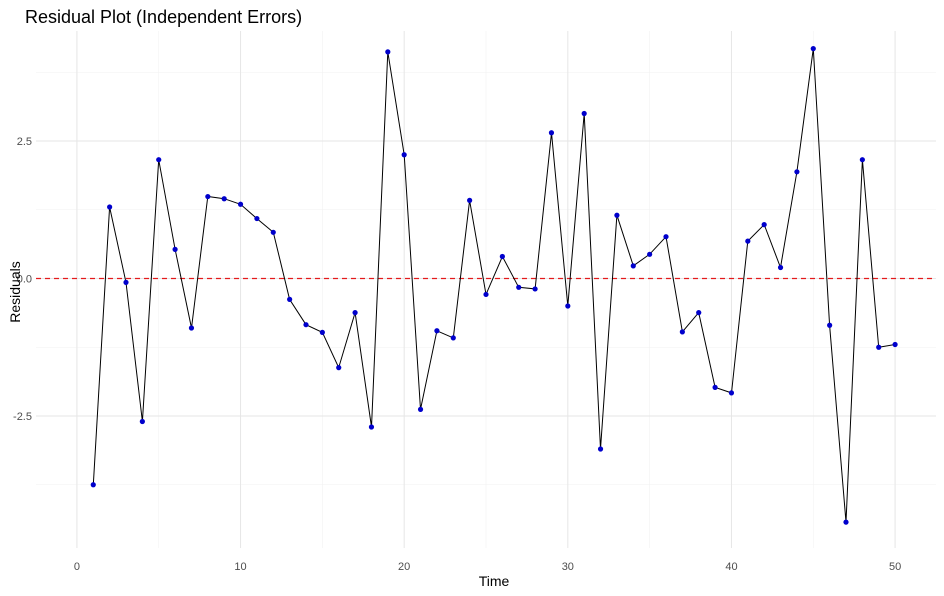  I want to click on y-tick-labels: -2.5 0.0 2.5, so click(22, 279).